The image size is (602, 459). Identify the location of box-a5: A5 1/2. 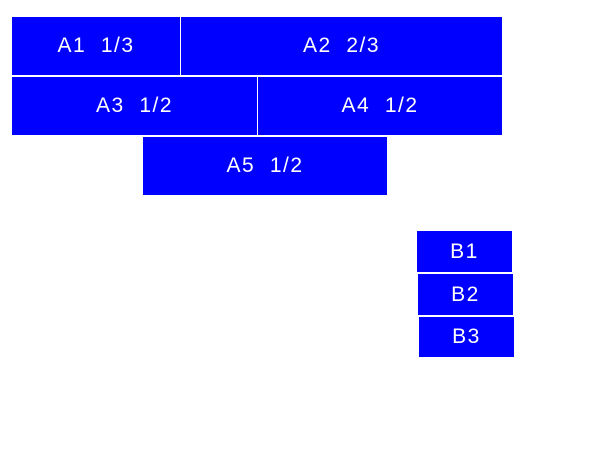
(265, 166).